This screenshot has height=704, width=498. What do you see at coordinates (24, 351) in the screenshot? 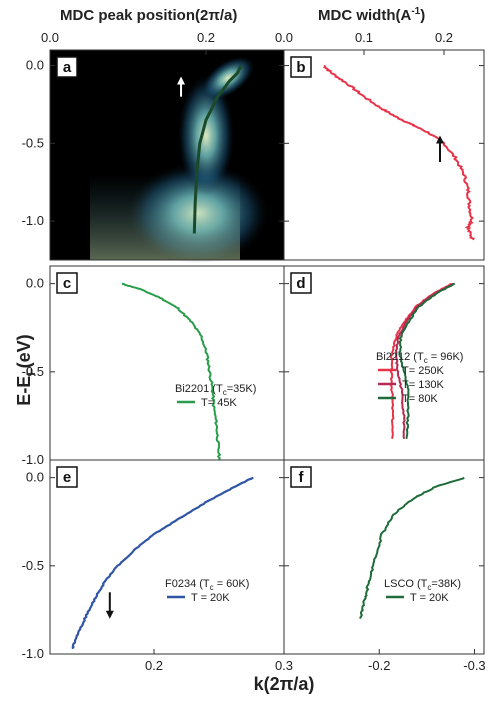
I see `y-axis-title-units: (eV)` at bounding box center [24, 351].